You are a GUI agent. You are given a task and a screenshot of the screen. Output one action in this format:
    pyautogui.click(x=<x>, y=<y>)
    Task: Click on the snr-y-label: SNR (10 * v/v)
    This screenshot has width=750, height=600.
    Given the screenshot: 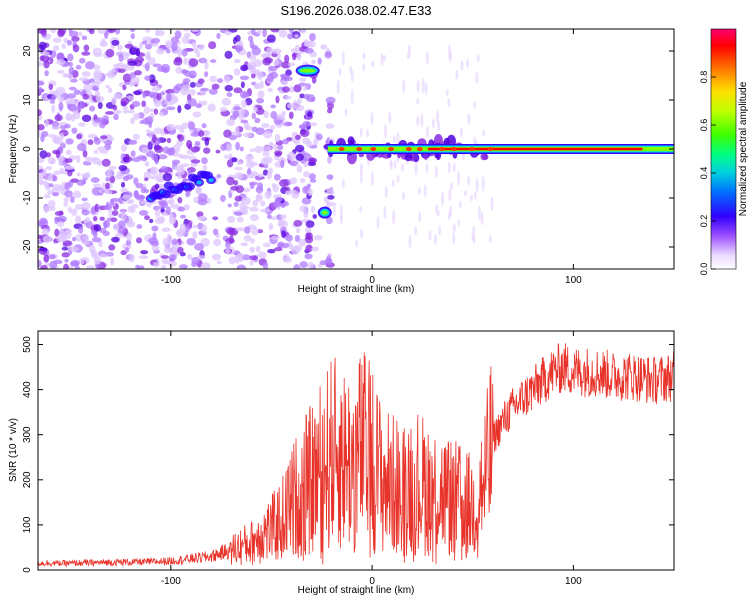 What is the action you would take?
    pyautogui.click(x=13, y=450)
    